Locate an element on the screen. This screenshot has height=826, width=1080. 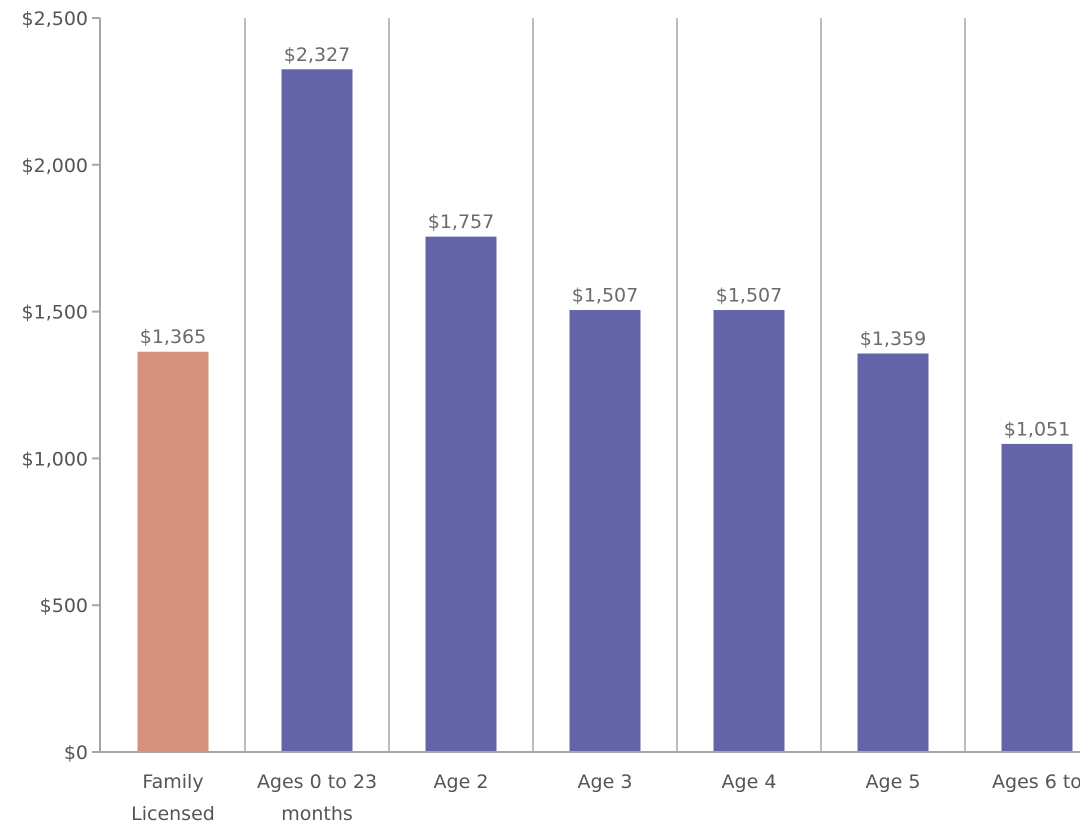
x-category-label: Age 4 is located at coordinates (749, 782).